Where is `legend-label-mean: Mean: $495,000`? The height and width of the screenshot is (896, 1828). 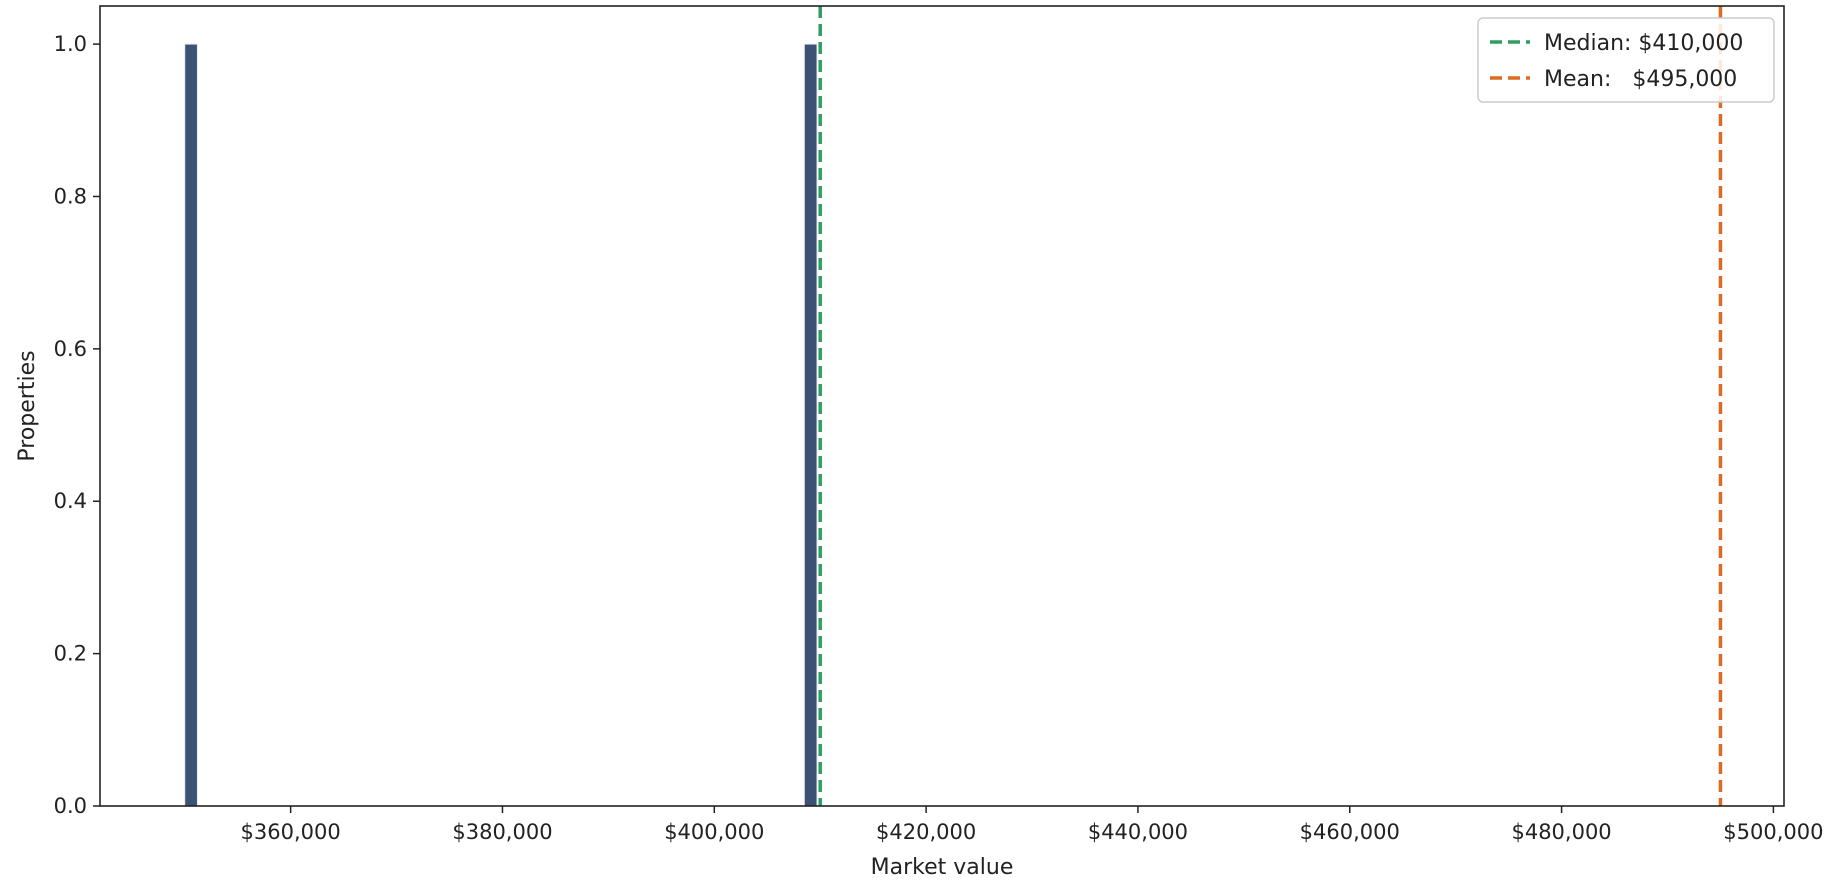
legend-label-mean: Mean: $495,000 is located at coordinates (1640, 79).